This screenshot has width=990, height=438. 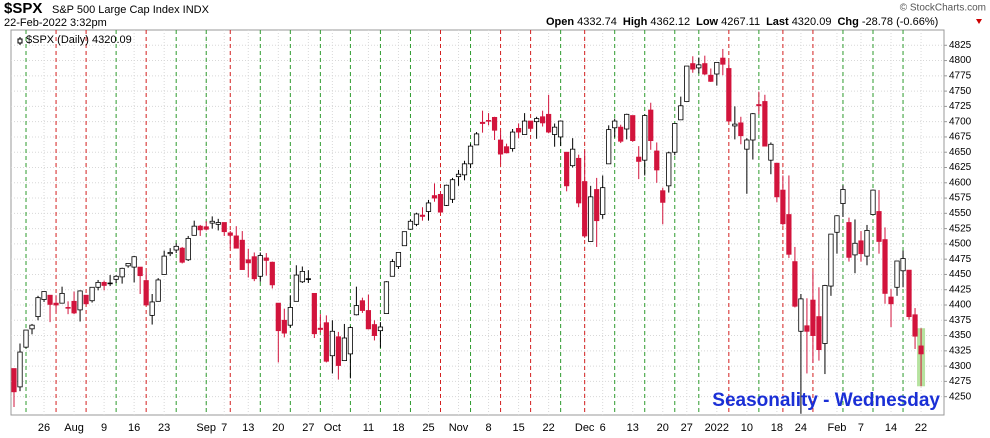 What do you see at coordinates (960, 305) in the screenshot?
I see `y-tick-label: 4400` at bounding box center [960, 305].